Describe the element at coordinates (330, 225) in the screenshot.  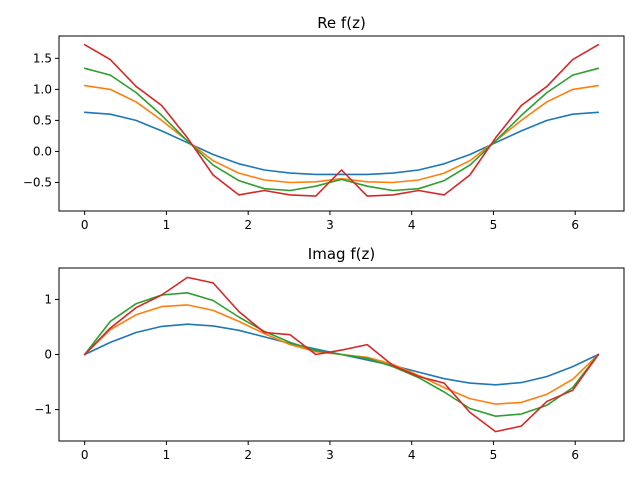
I see `re-x-tick-label: 3` at that location.